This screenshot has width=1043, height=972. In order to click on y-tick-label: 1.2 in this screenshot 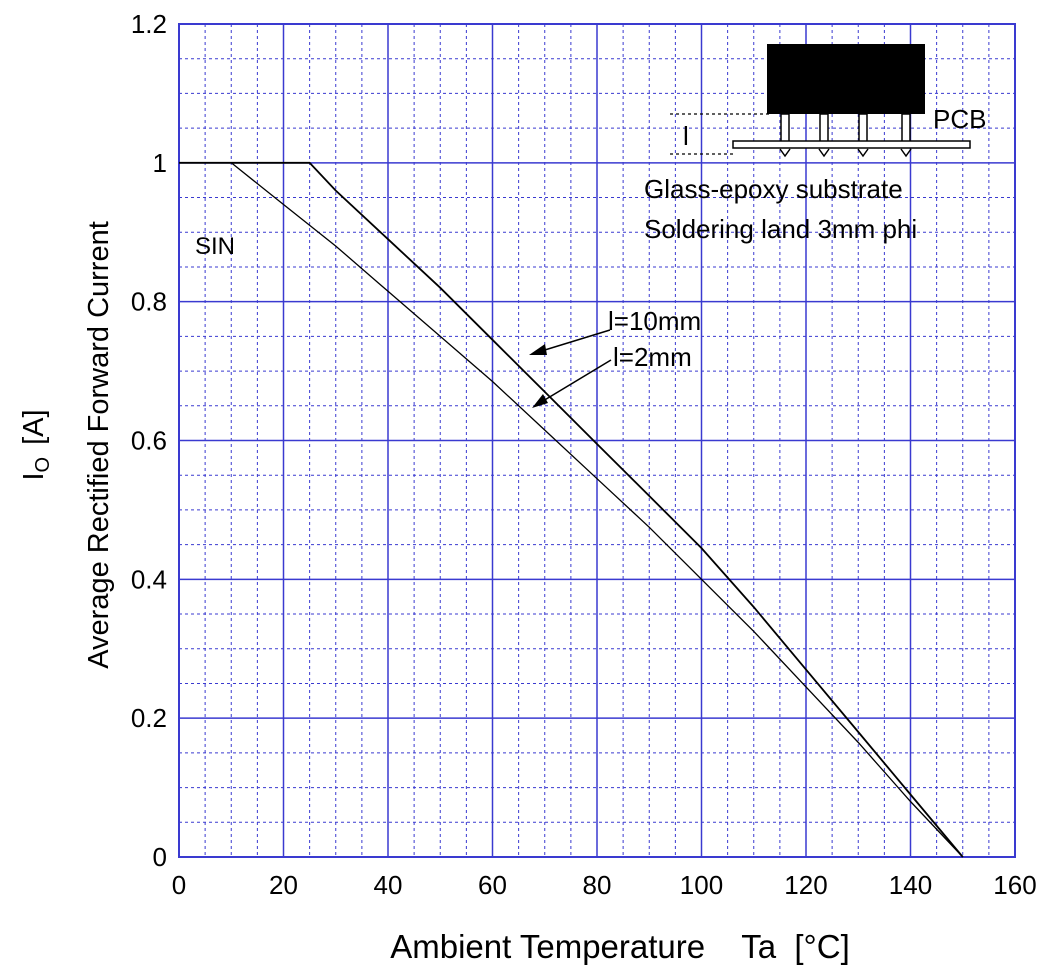, I will do `click(149, 24)`.